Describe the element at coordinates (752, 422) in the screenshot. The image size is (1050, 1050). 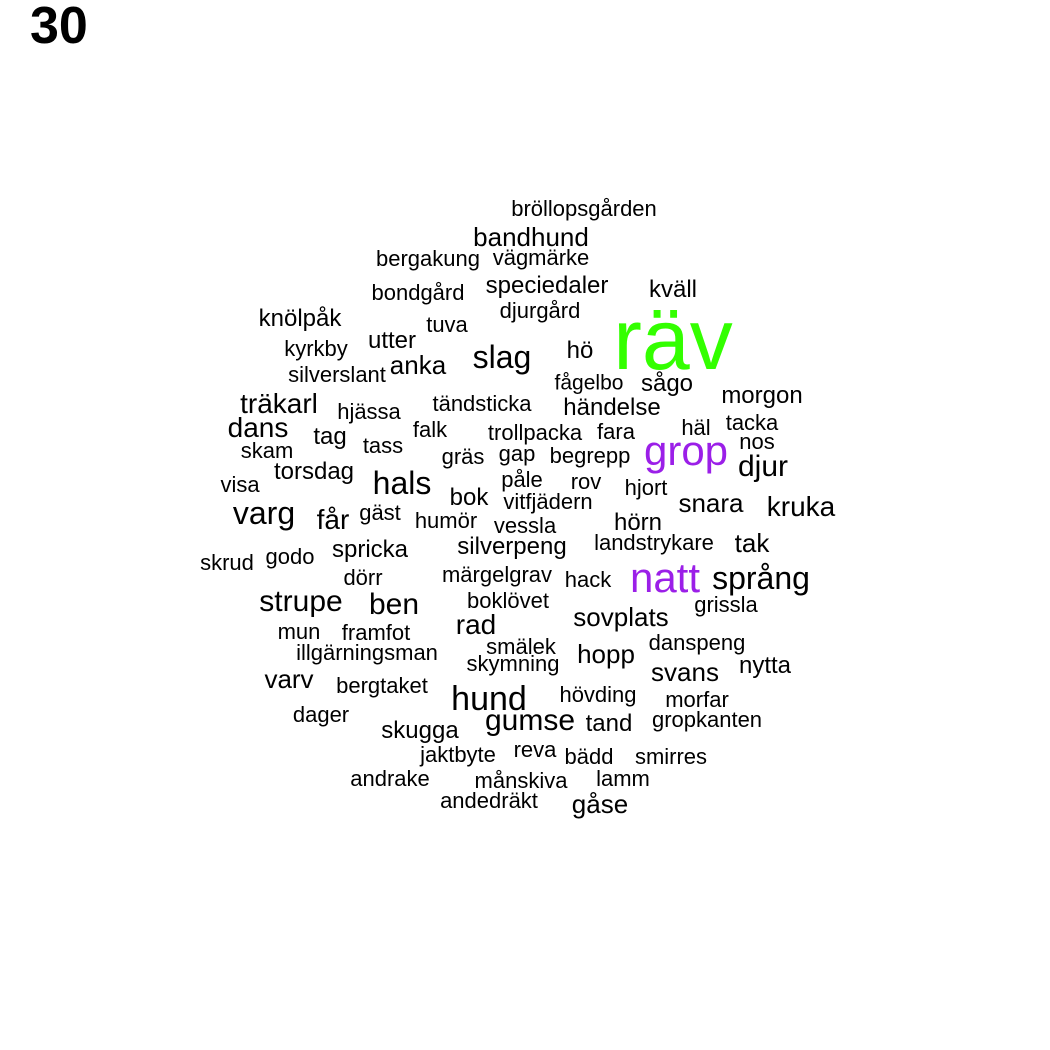
I see `cloud-word: tacka` at that location.